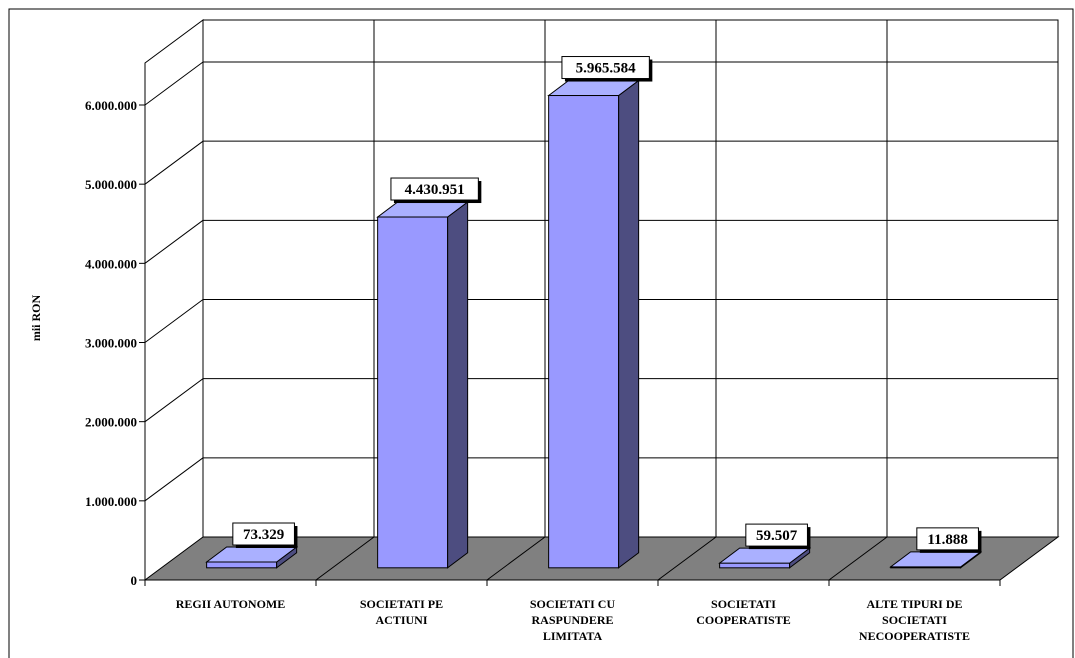  I want to click on y-tick-label: 0, so click(134, 580).